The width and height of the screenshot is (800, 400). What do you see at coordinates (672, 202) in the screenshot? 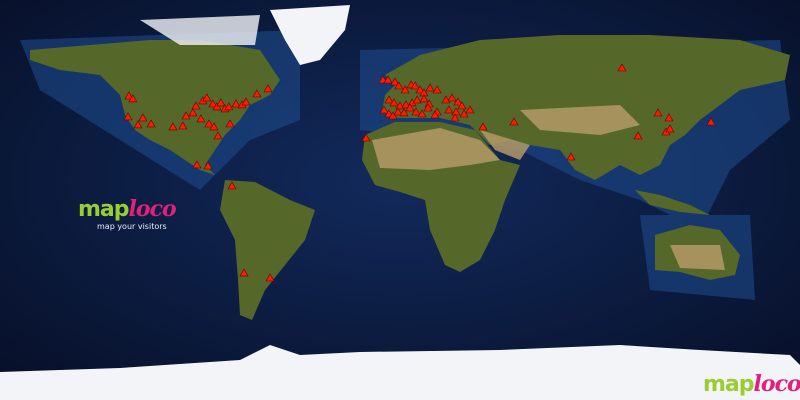
I see `southeast-asia-islands` at bounding box center [672, 202].